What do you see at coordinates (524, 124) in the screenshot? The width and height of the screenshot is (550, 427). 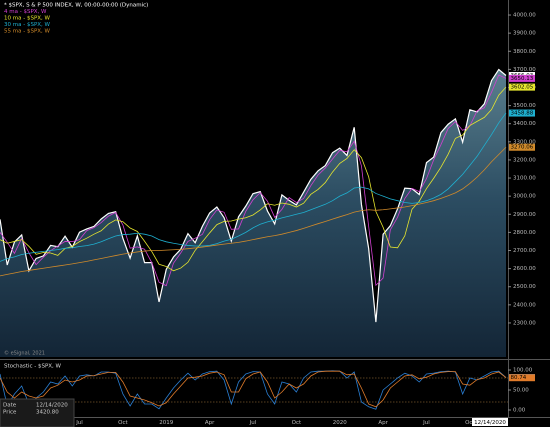 I see `y-tick-label: 3400.00` at bounding box center [524, 124].